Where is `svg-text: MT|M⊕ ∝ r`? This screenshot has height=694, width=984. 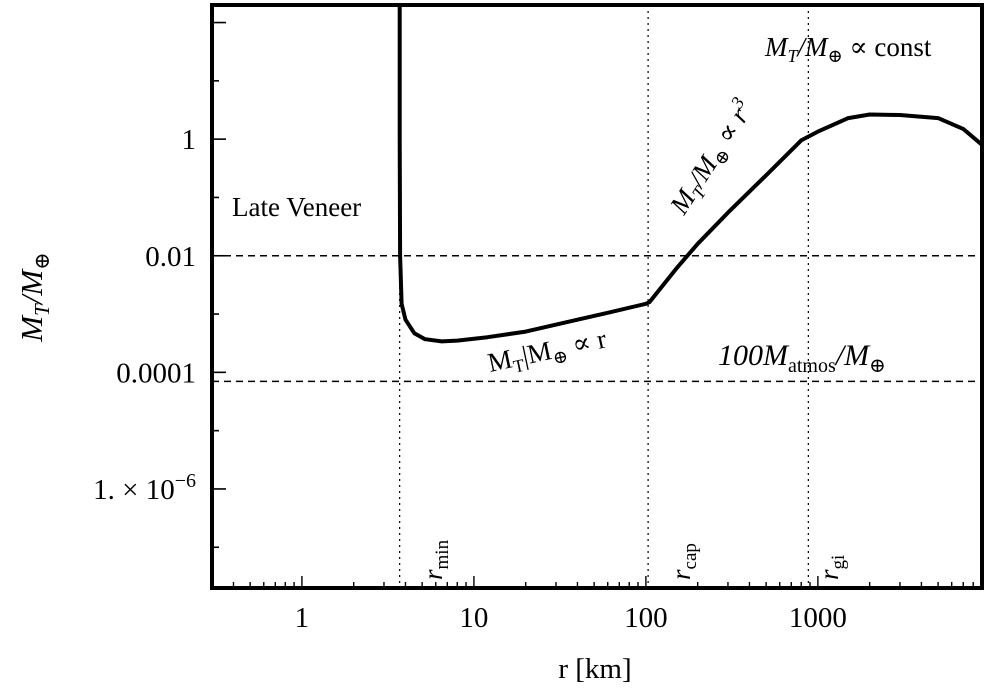 svg-text: MT|M⊕ ∝ r is located at coordinates (547, 353).